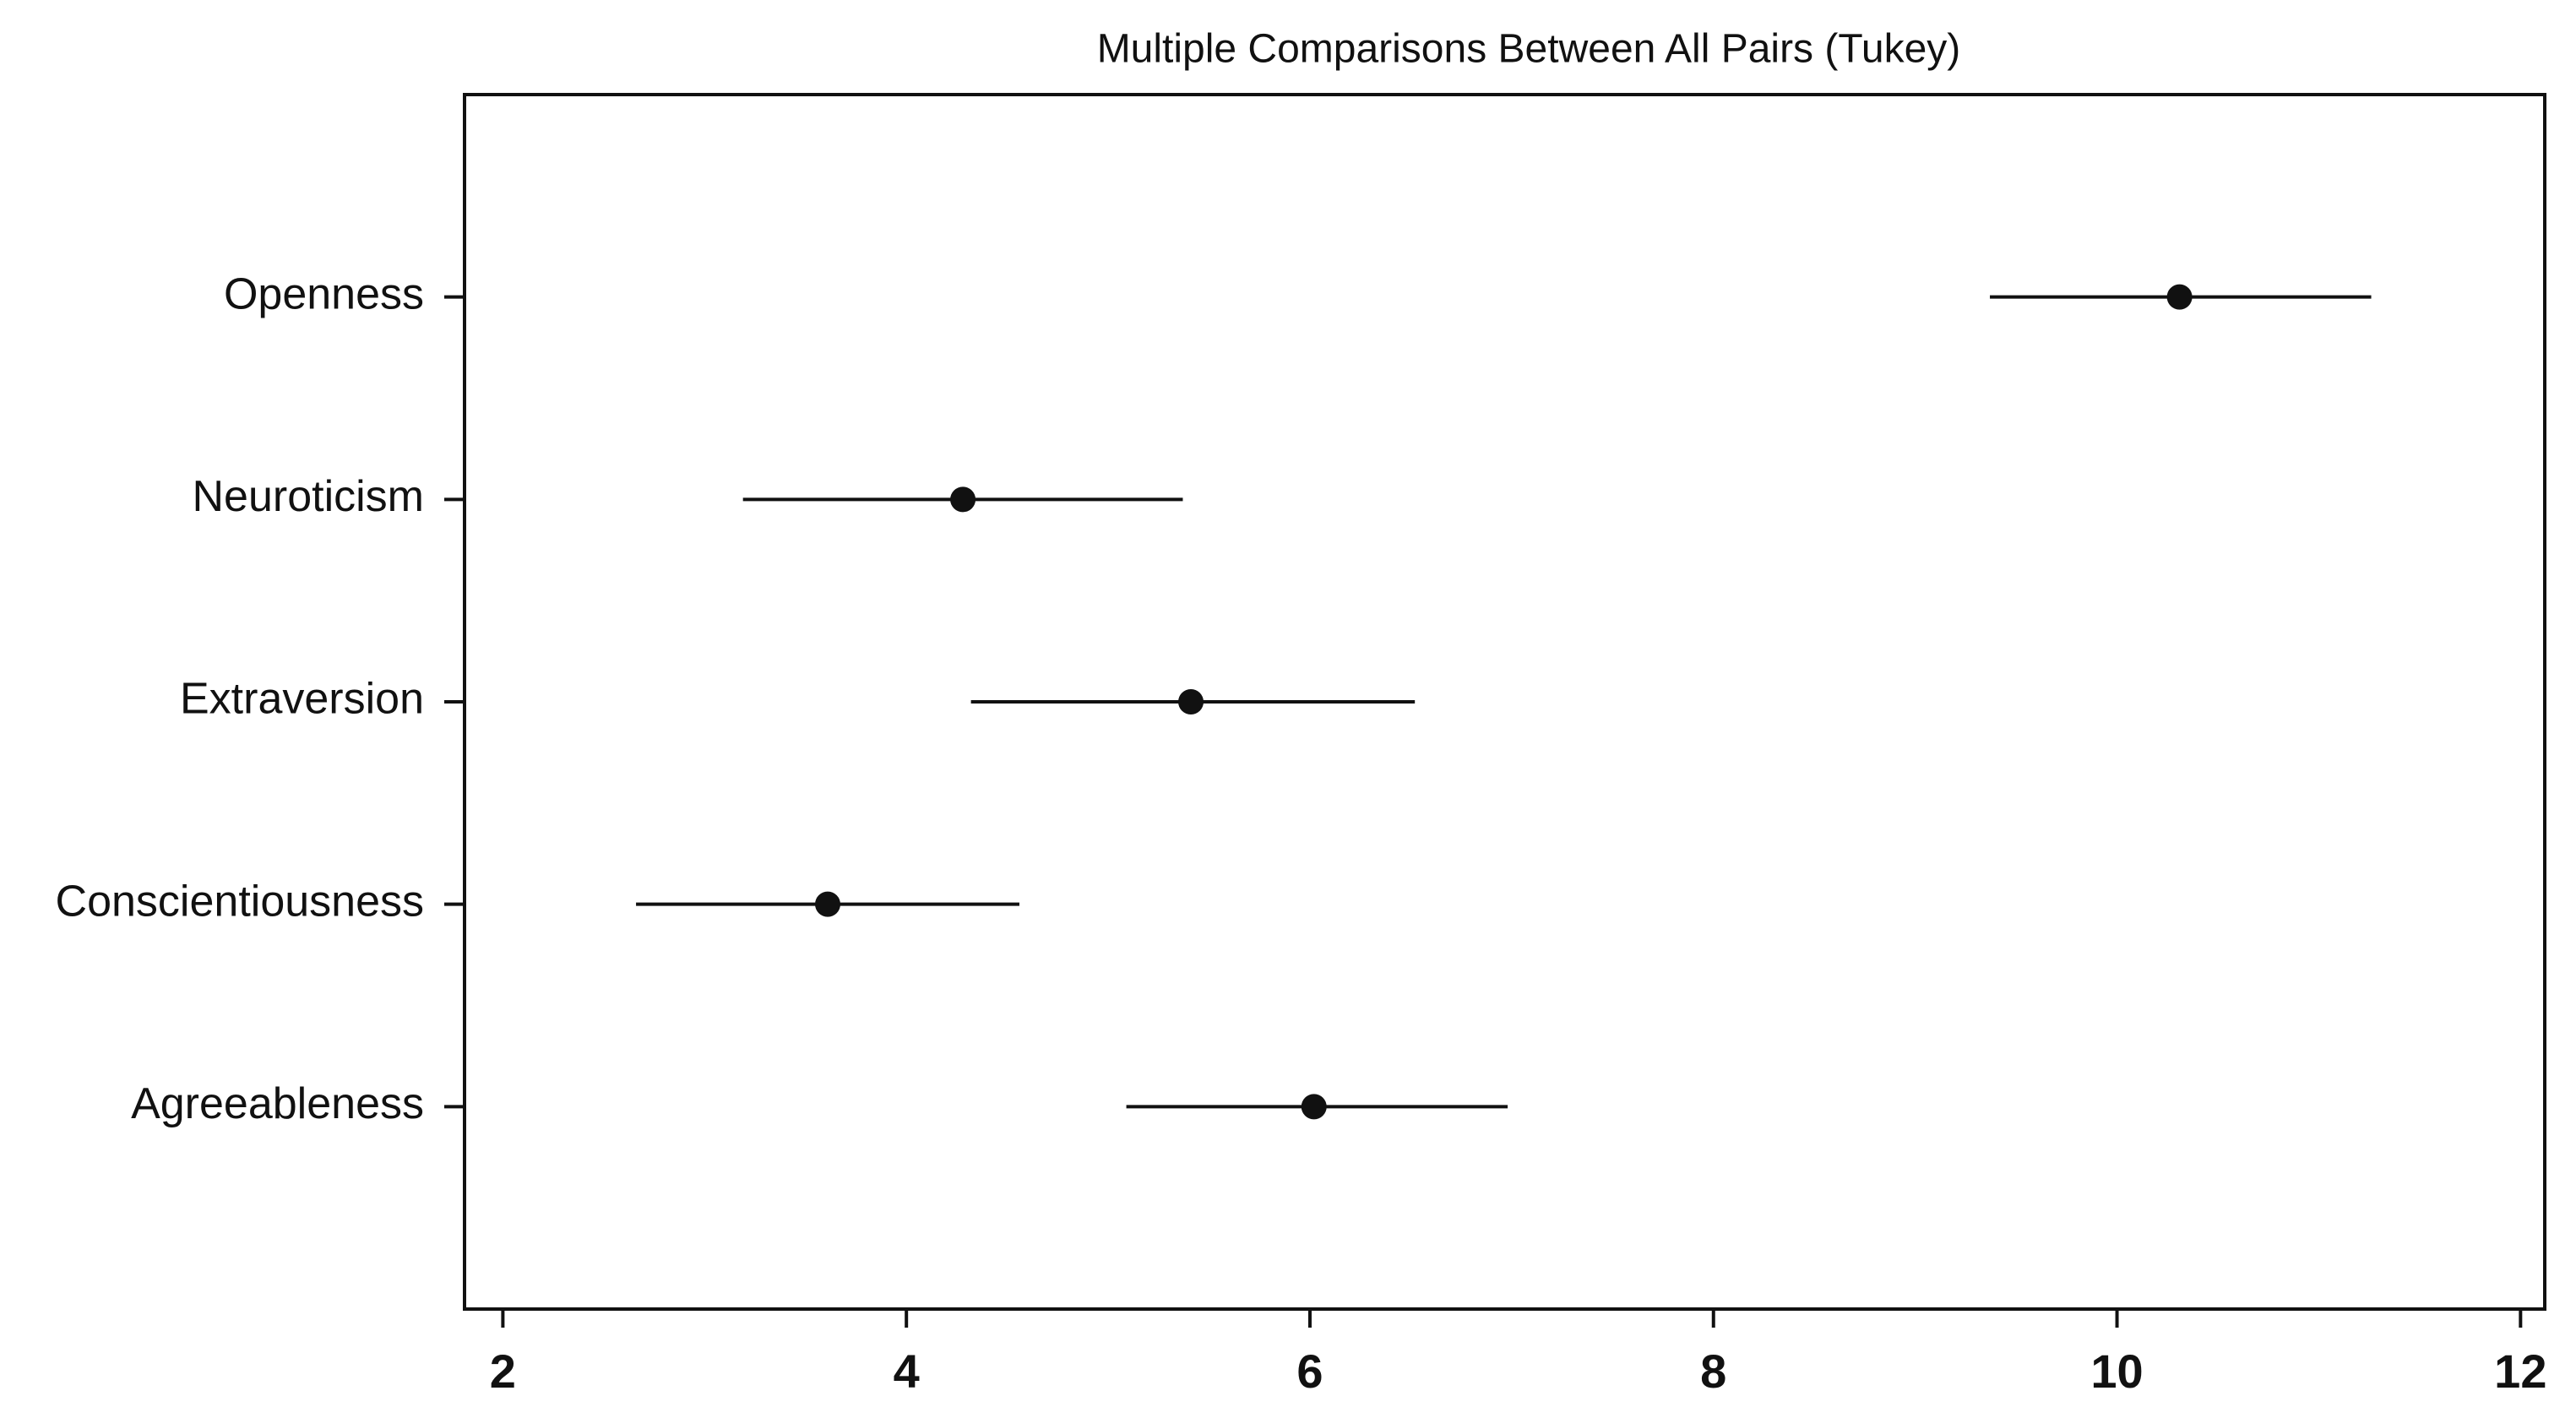 Image resolution: width=2576 pixels, height=1418 pixels. What do you see at coordinates (1713, 1372) in the screenshot?
I see `x-tick-label: 8` at bounding box center [1713, 1372].